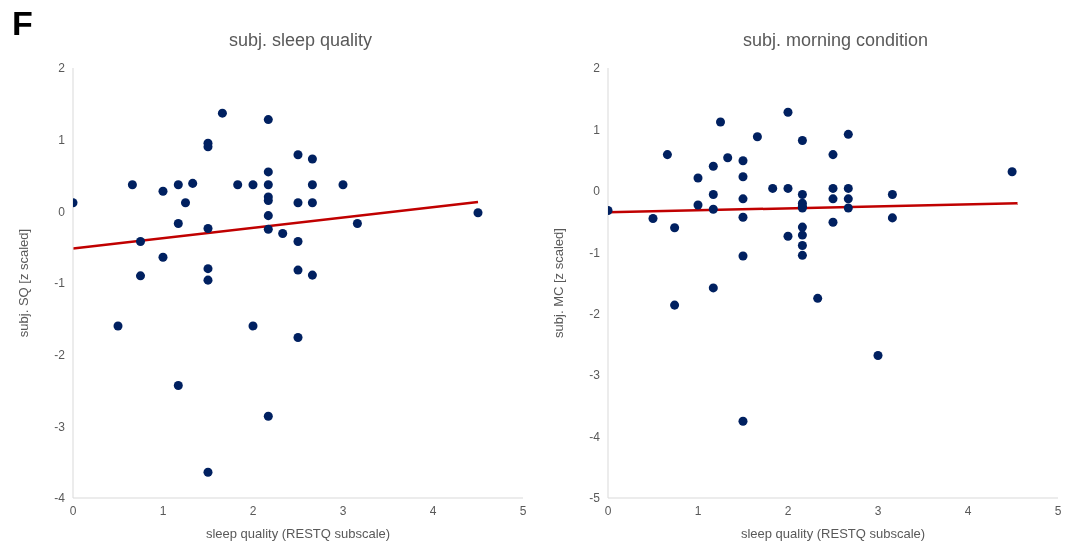  What do you see at coordinates (835, 40) in the screenshot?
I see `chart-title: subj. morning condition` at bounding box center [835, 40].